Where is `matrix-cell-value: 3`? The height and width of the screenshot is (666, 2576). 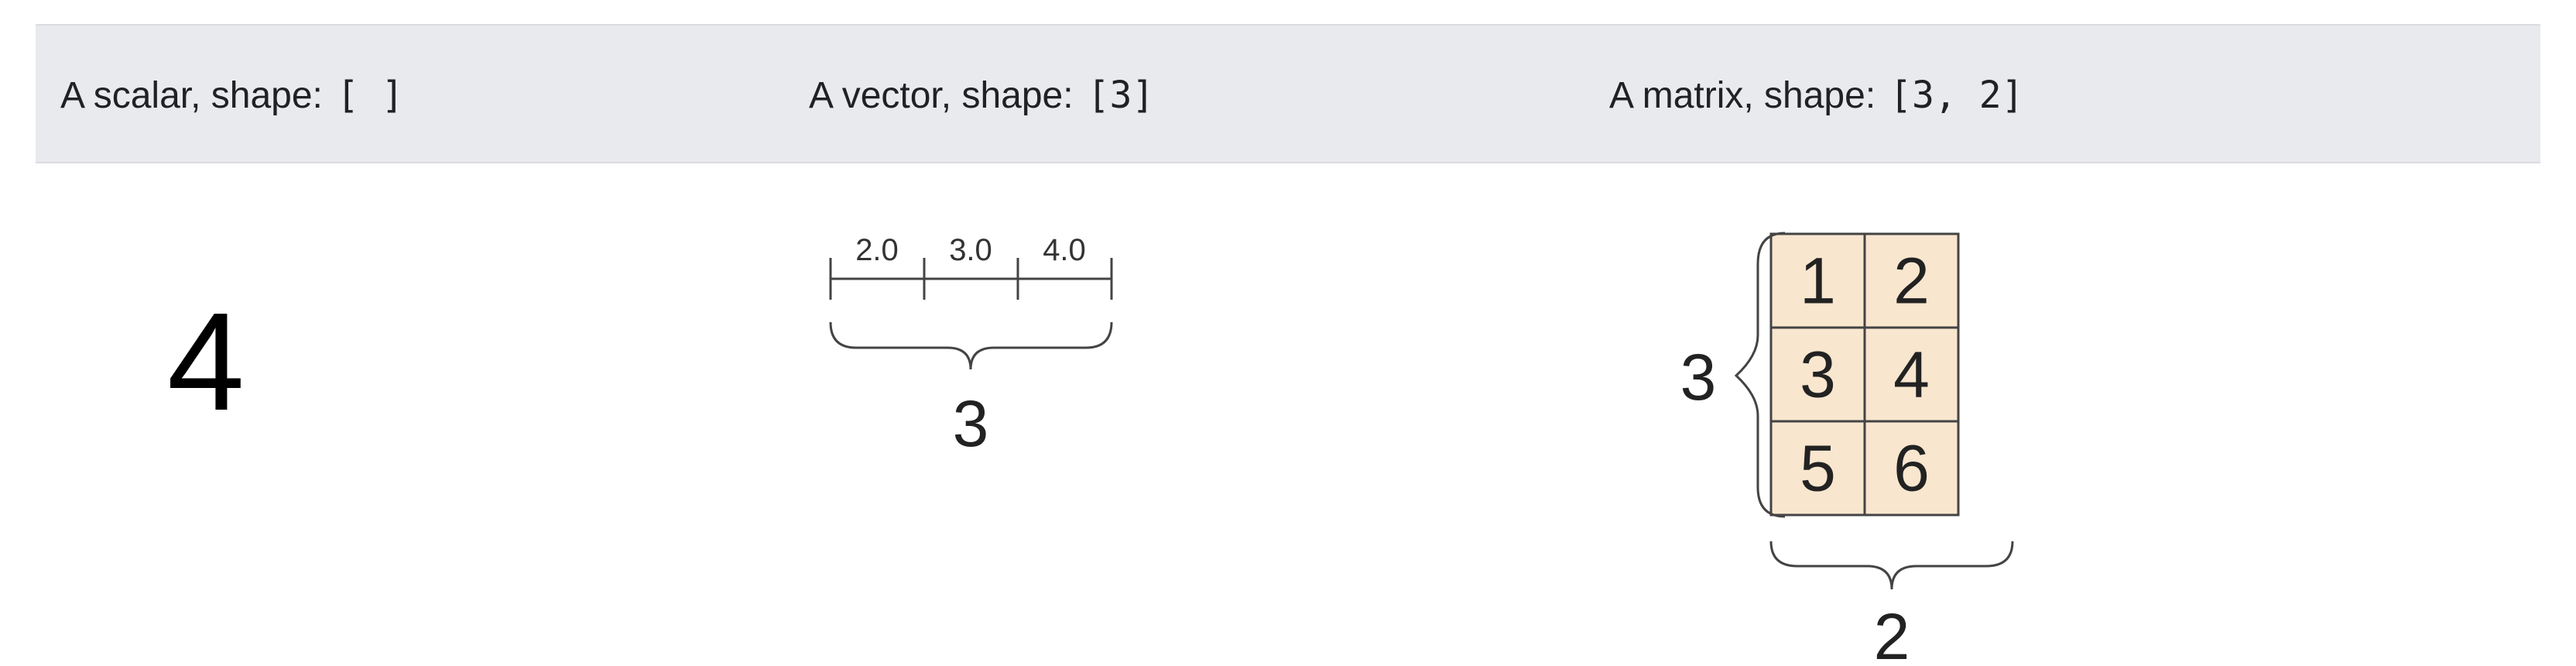 matrix-cell-value: 3 is located at coordinates (1818, 374).